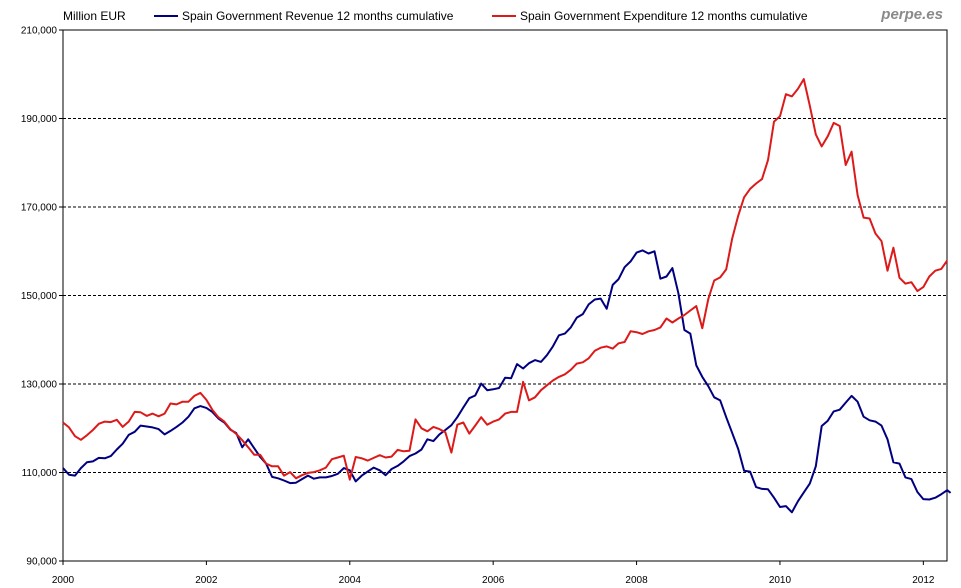 The width and height of the screenshot is (961, 588). I want to click on y-tick-label: 90,000, so click(41, 562).